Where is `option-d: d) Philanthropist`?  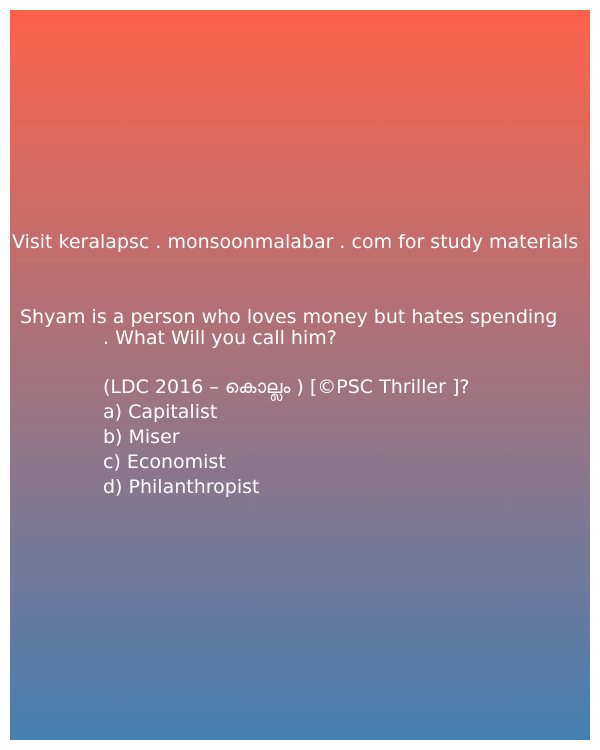 option-d: d) Philanthropist is located at coordinates (181, 487).